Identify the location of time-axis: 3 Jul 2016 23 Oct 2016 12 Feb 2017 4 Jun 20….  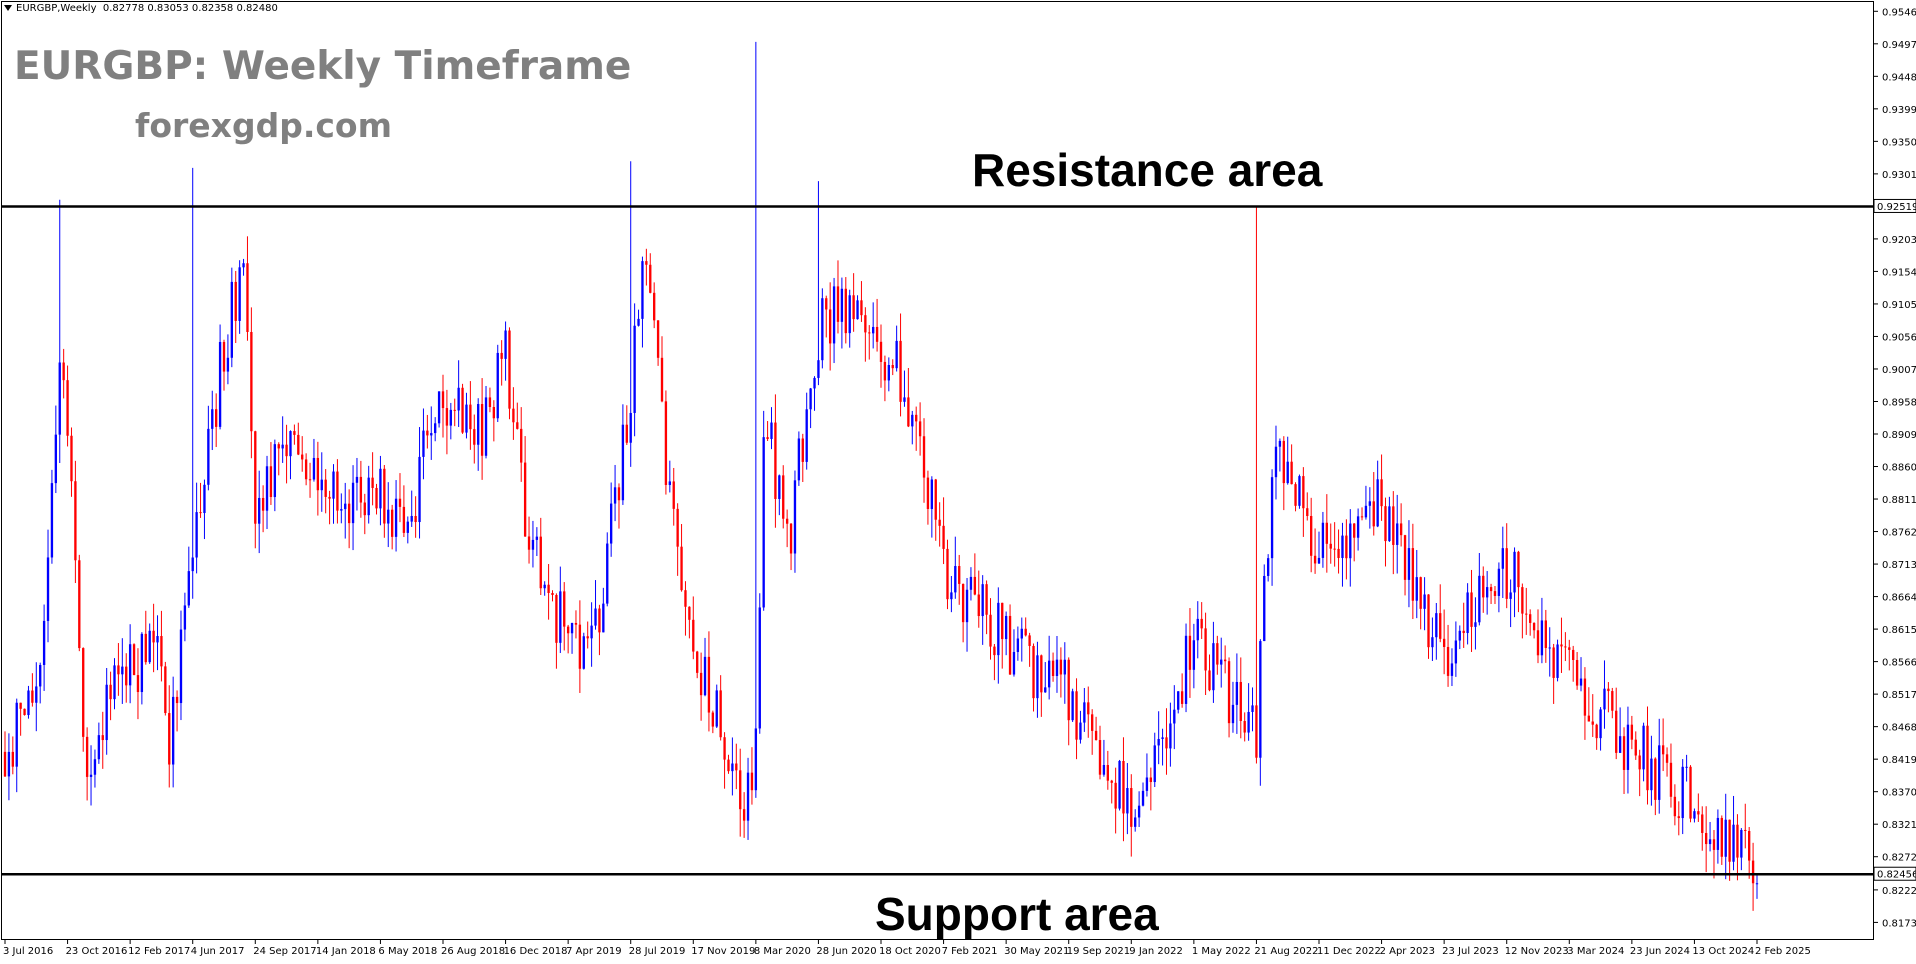
(907, 948).